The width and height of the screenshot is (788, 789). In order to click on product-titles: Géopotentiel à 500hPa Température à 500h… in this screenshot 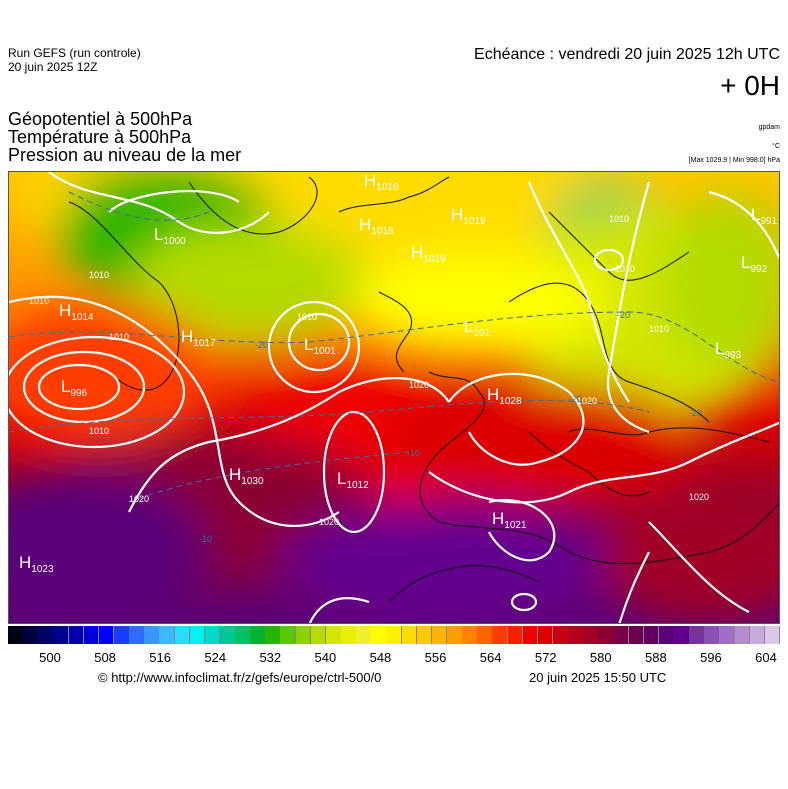, I will do `click(124, 137)`.